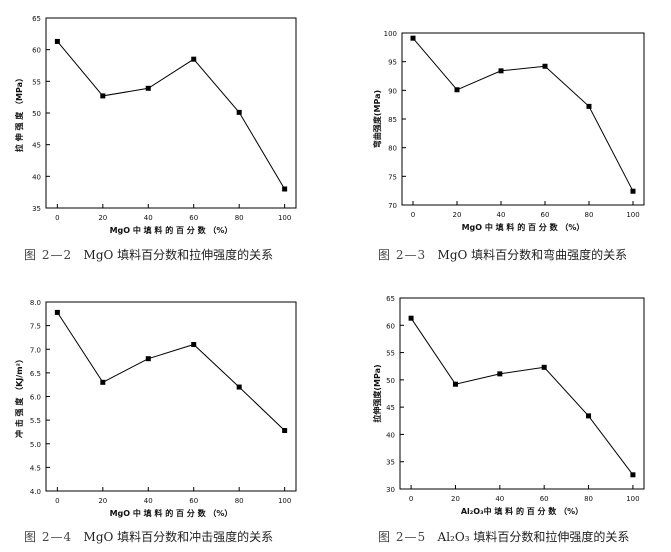 The image size is (671, 552). Describe the element at coordinates (392, 206) in the screenshot. I see `y-tick-label: 70` at that location.